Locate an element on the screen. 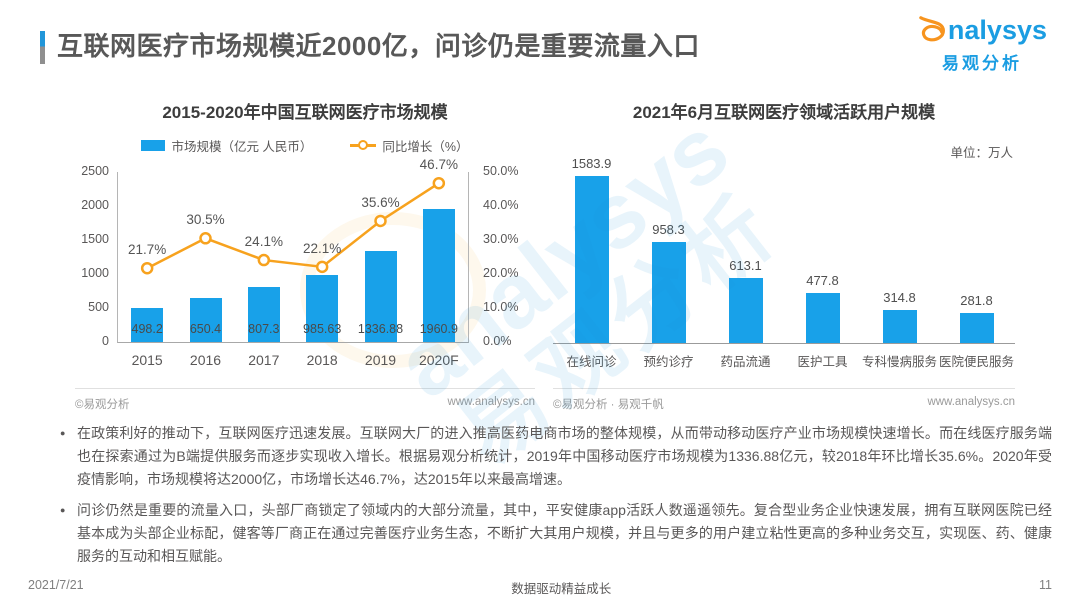  growth-point-label: 30.5% is located at coordinates (205, 220).